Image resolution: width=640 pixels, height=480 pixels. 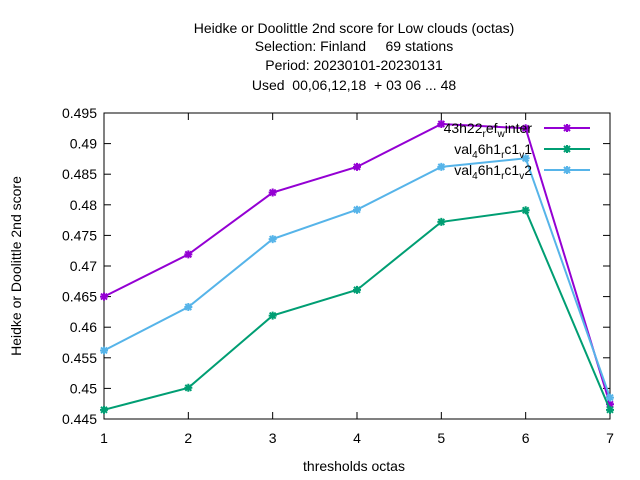 What do you see at coordinates (354, 46) in the screenshot?
I see `title-line-2: Selection: Finland 69 stations` at bounding box center [354, 46].